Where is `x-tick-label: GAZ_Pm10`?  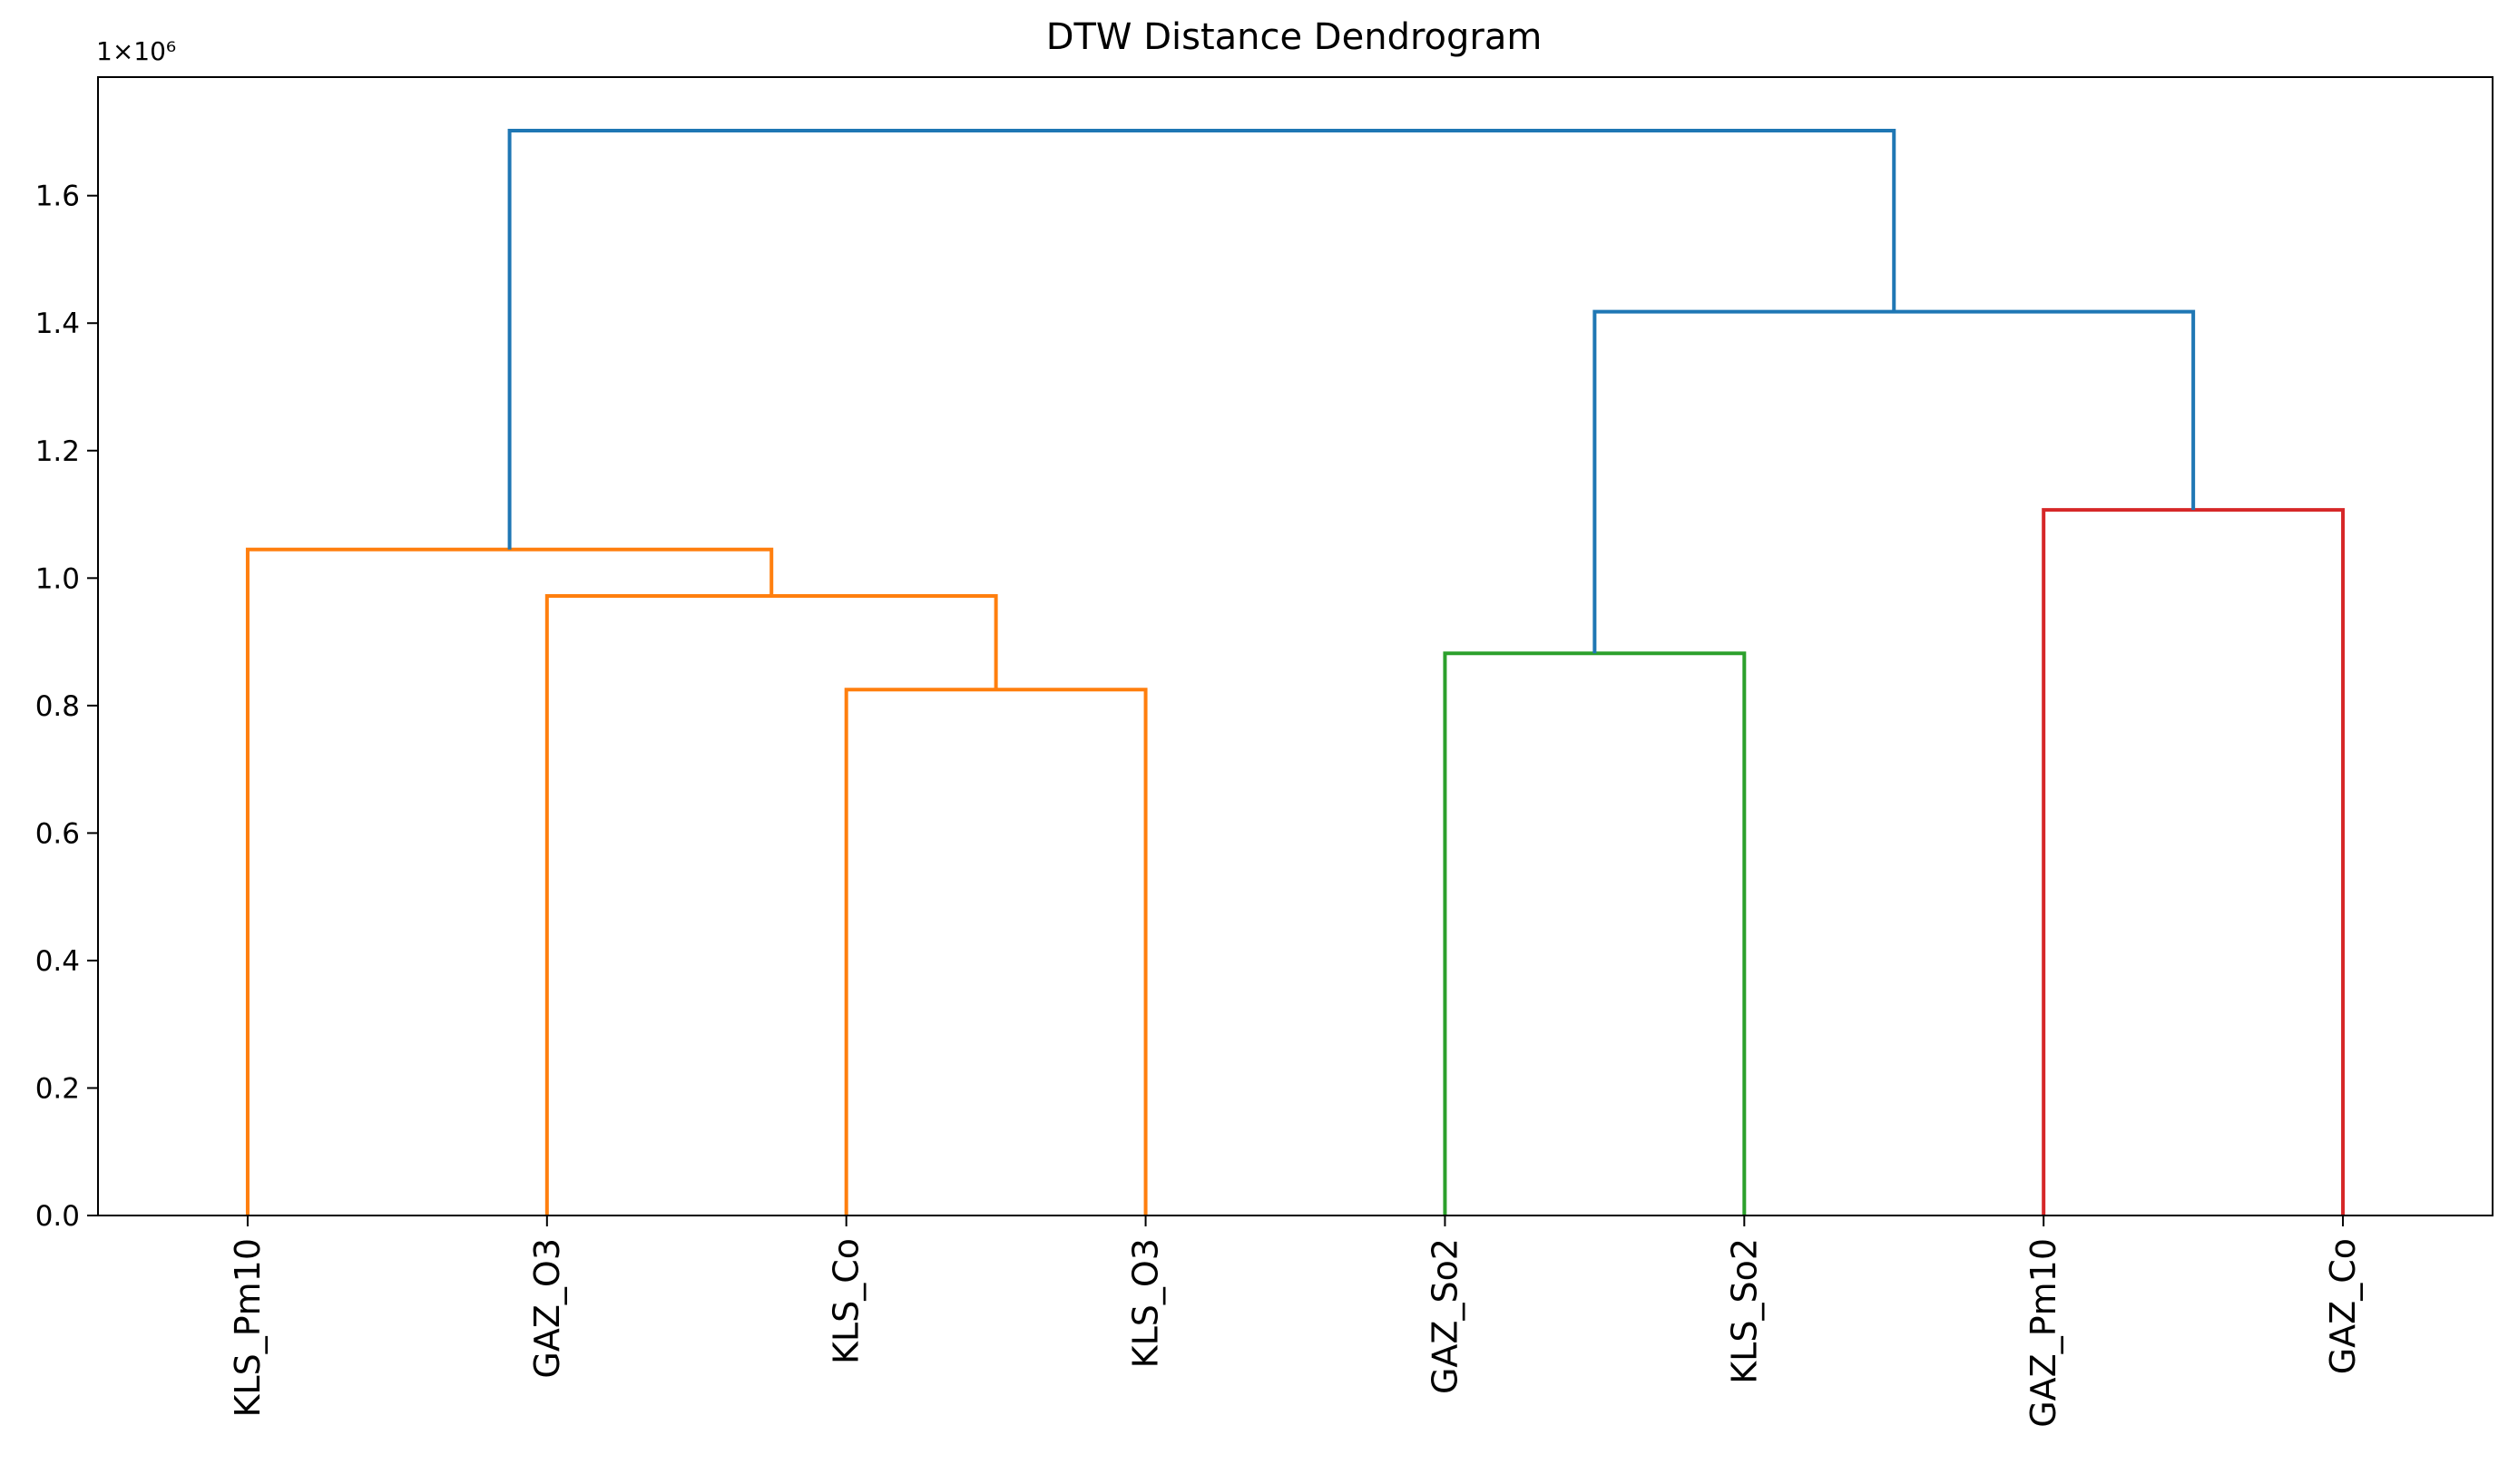 x-tick-label: GAZ_Pm10 is located at coordinates (2043, 1333).